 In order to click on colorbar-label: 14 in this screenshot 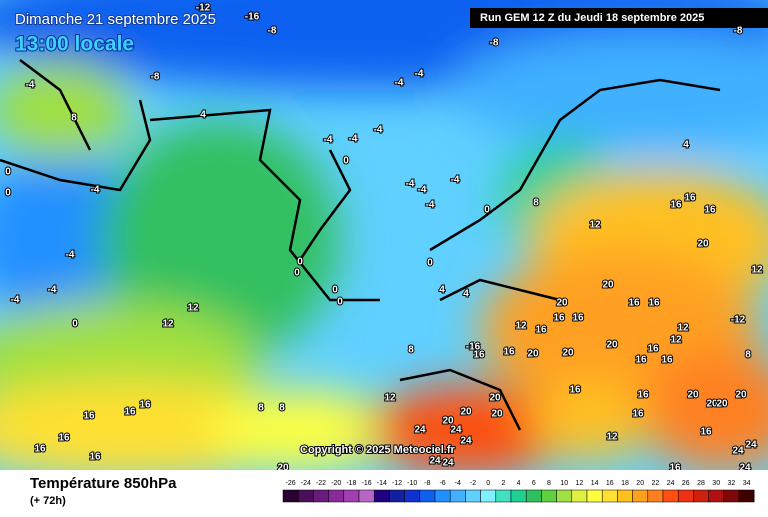, I will do `click(595, 483)`.